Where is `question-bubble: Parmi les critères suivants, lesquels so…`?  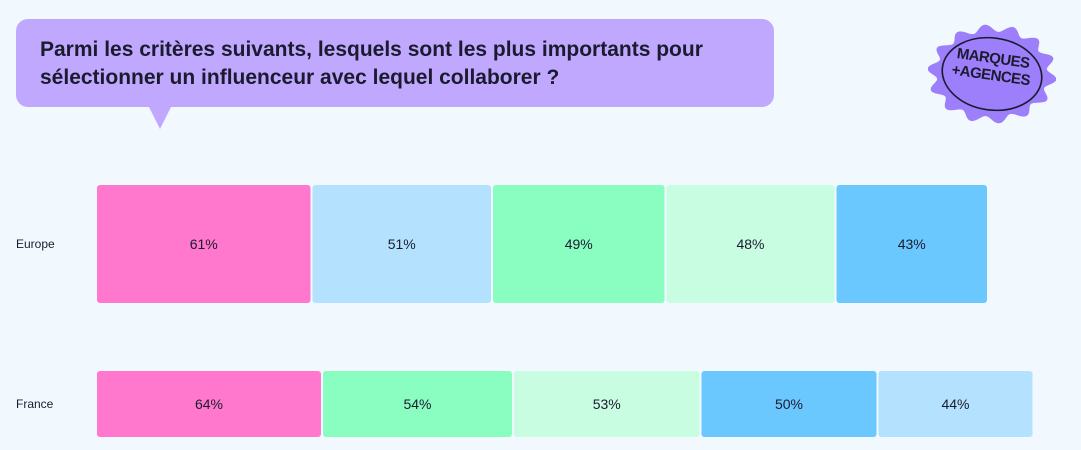
question-bubble: Parmi les critères suivants, lesquels so… is located at coordinates (395, 63).